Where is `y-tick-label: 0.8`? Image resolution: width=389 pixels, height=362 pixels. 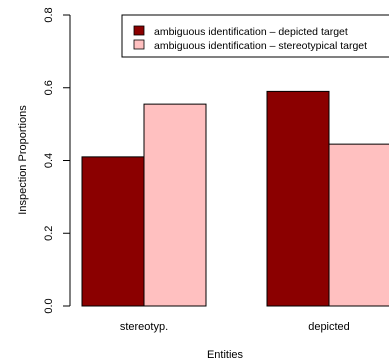
y-tick-label: 0.8 is located at coordinates (49, 14).